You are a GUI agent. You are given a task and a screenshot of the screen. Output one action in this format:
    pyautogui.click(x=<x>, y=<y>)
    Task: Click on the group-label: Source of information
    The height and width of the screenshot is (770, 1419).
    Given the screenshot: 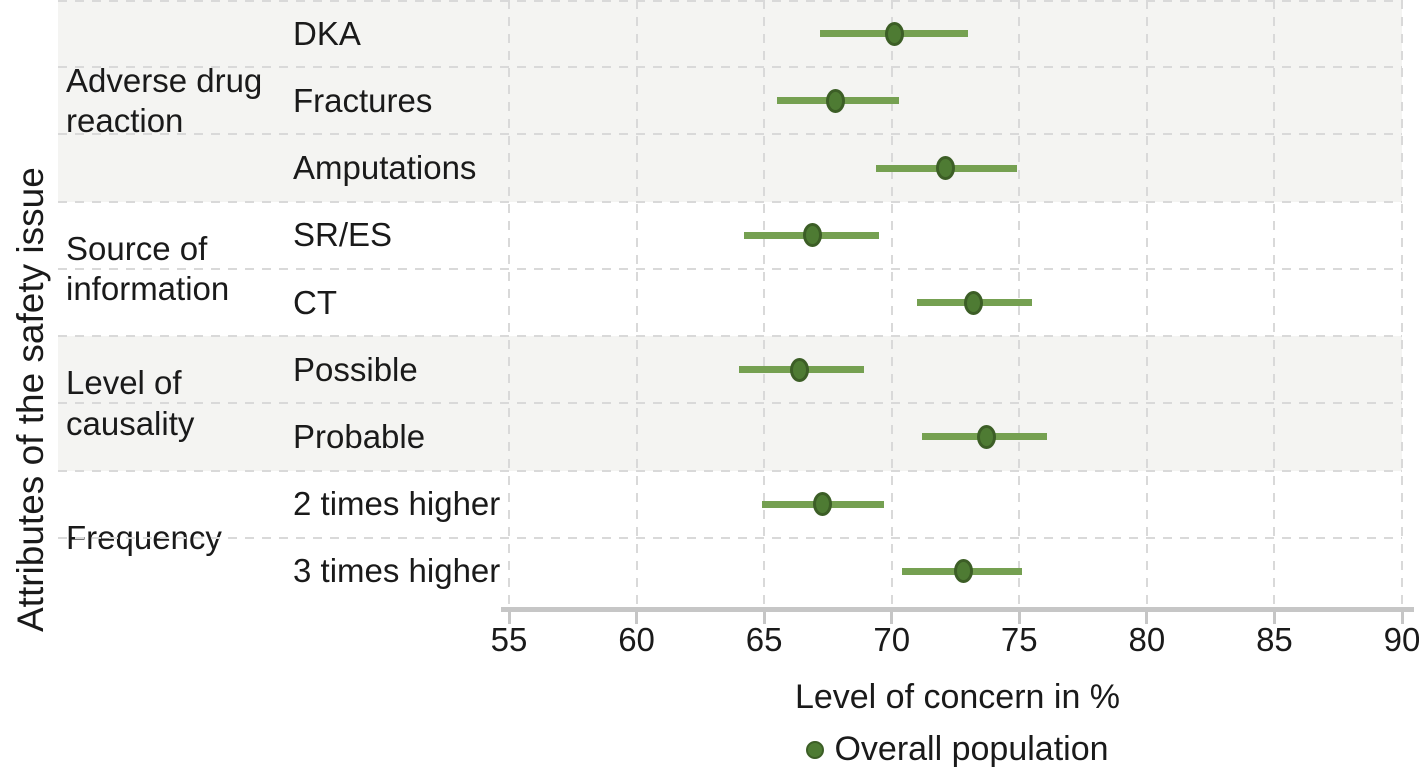 What is the action you would take?
    pyautogui.click(x=148, y=268)
    